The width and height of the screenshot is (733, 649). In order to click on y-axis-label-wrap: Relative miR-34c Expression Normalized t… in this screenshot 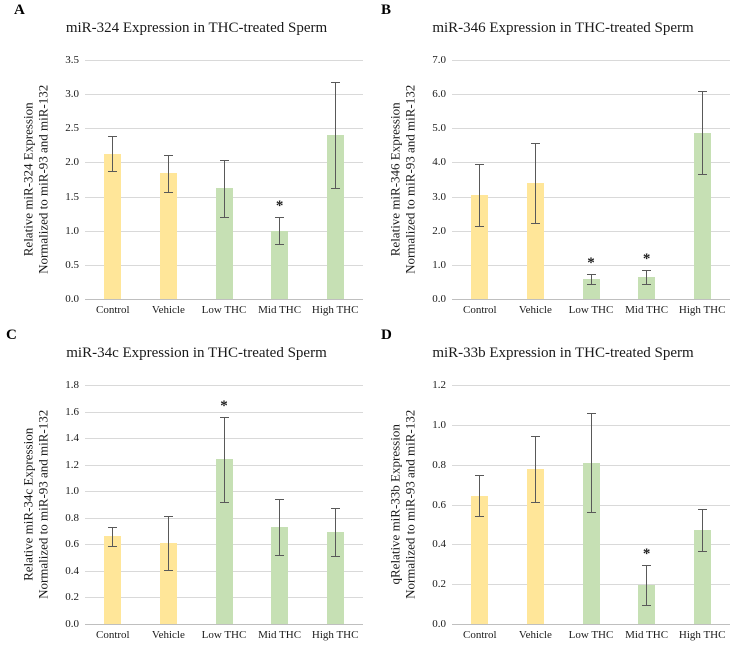, I will do `click(36, 504)`.